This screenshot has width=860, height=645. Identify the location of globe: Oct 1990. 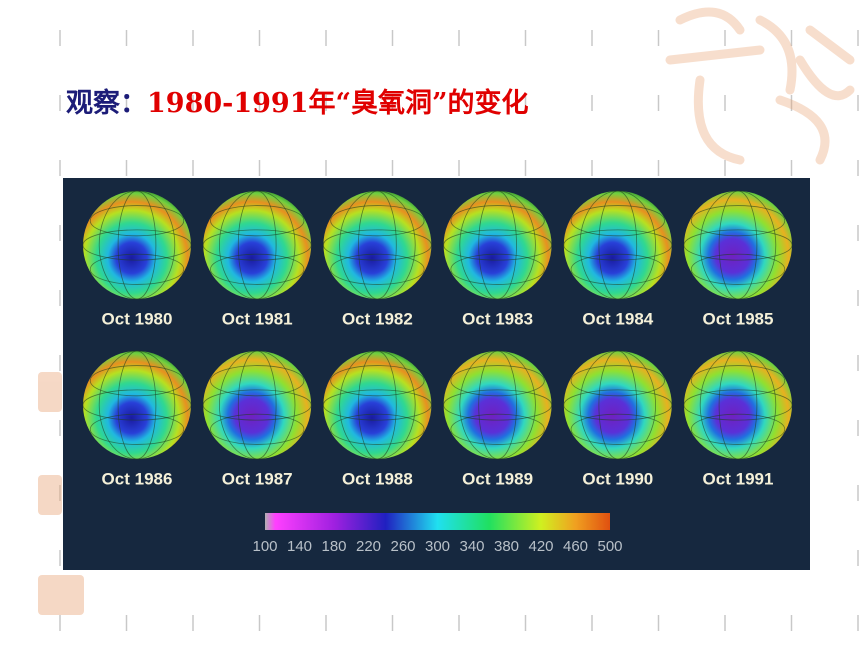
(618, 419).